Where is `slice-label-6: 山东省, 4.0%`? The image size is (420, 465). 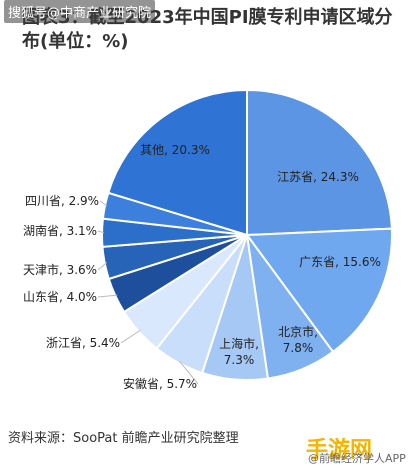
slice-label-6: 山东省, 4.0% is located at coordinates (60, 297).